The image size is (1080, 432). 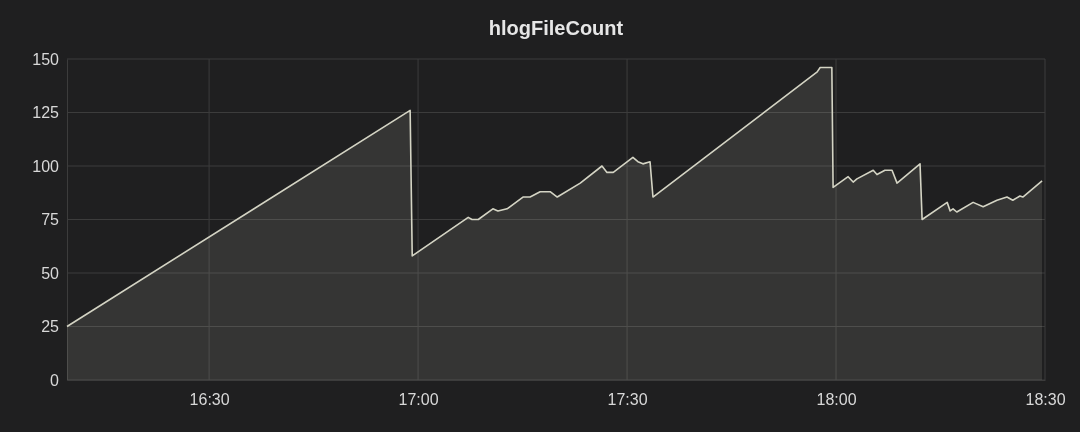 What do you see at coordinates (627, 400) in the screenshot?
I see `x-tick-label: 17:30` at bounding box center [627, 400].